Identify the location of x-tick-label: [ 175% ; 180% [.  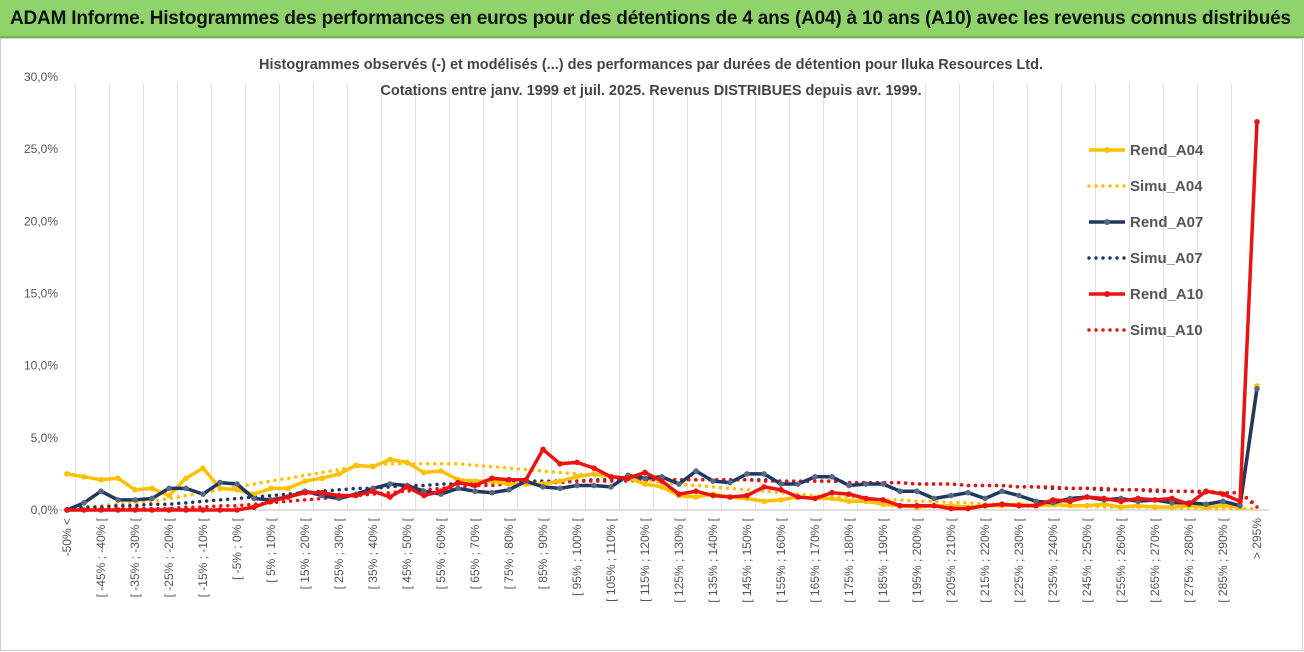
(849, 559).